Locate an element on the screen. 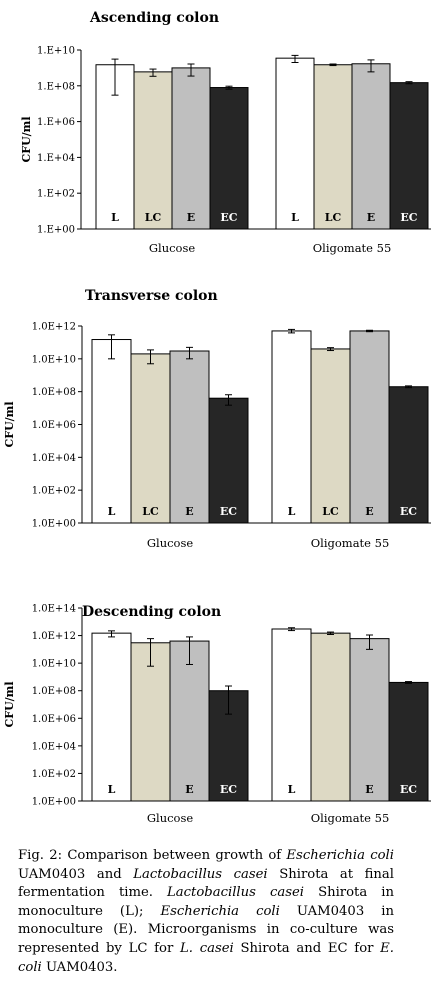 This screenshot has height=1000, width=447. chart2-y-tick-label: 1.0E+08 is located at coordinates (54, 392).